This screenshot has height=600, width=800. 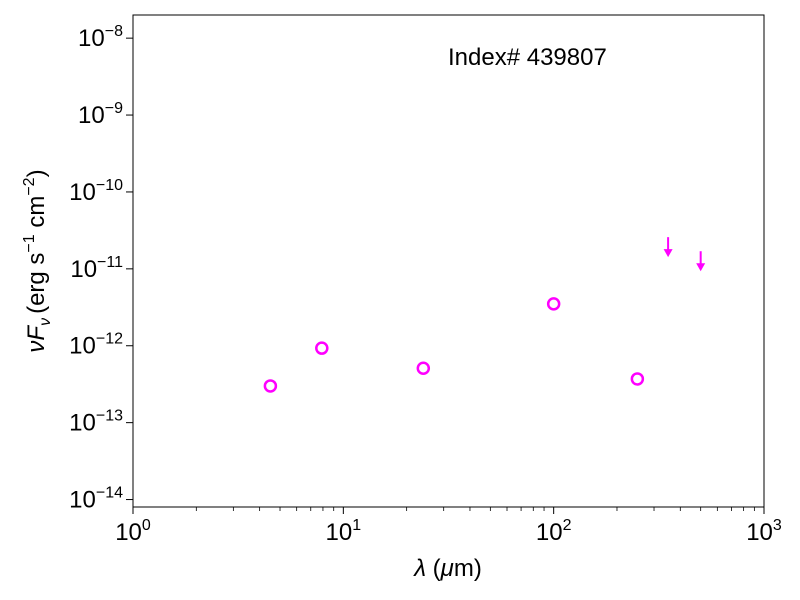 What do you see at coordinates (447, 568) in the screenshot?
I see `x-axis-title: λ (μm)` at bounding box center [447, 568].